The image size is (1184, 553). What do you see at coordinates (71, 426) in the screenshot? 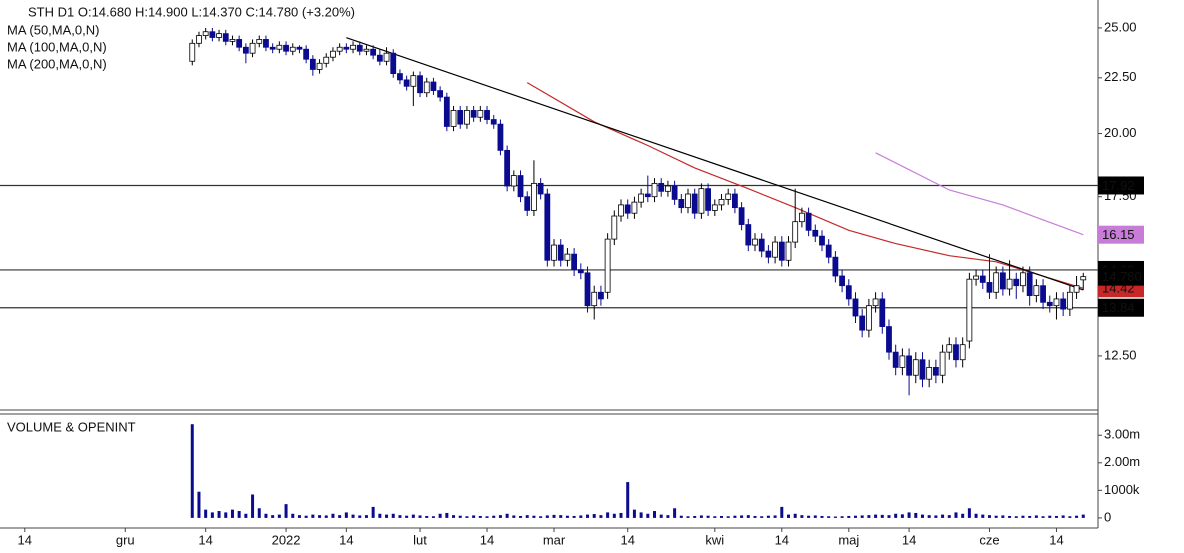
I see `panel-title: VOLUME & OPENINT` at bounding box center [71, 426].